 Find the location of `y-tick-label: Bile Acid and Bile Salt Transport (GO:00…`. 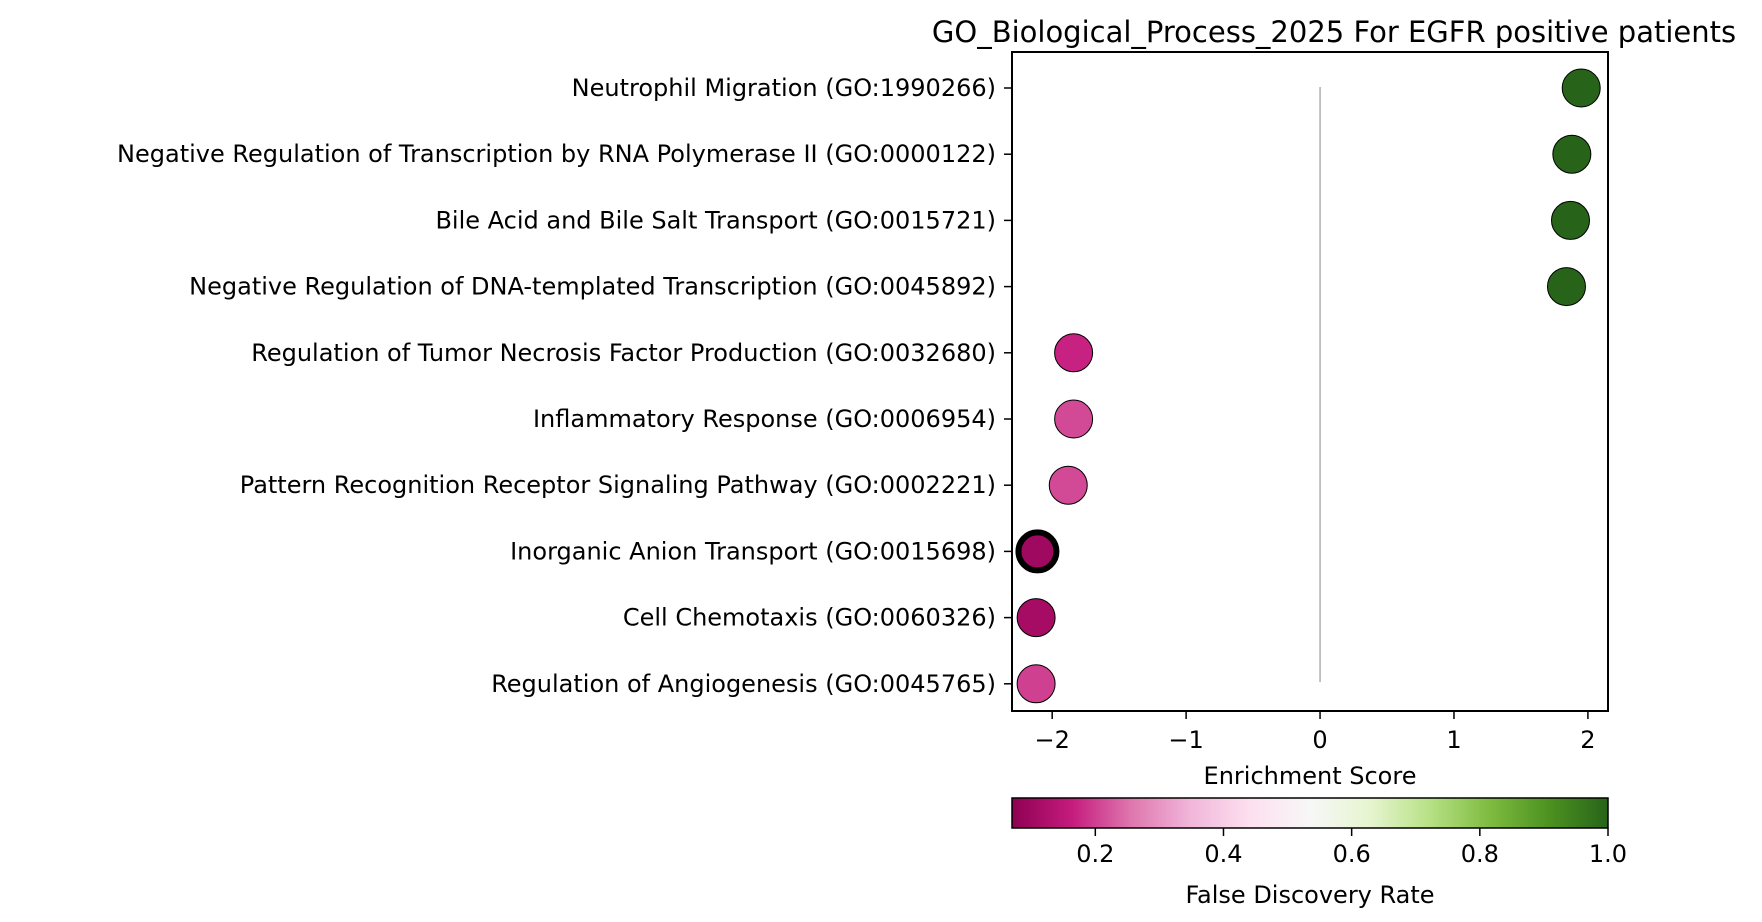

y-tick-label: Bile Acid and Bile Salt Transport (GO:00… is located at coordinates (715, 220).